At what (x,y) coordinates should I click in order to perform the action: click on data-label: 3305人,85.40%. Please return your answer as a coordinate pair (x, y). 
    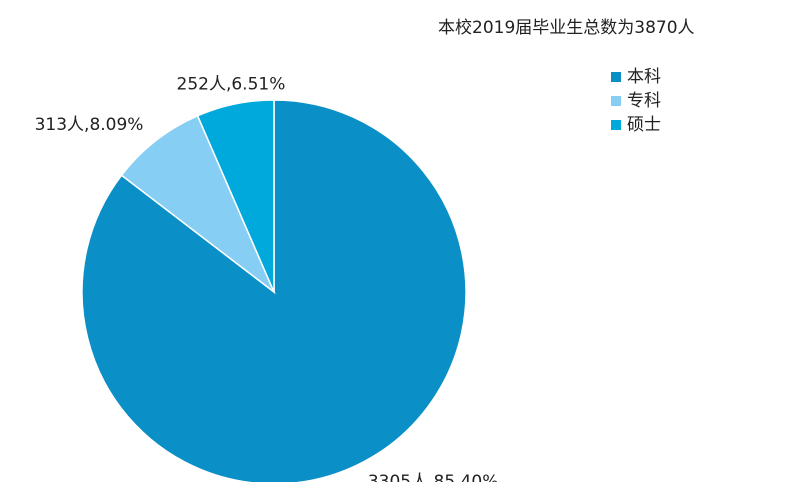
    Looking at the image, I should click on (433, 477).